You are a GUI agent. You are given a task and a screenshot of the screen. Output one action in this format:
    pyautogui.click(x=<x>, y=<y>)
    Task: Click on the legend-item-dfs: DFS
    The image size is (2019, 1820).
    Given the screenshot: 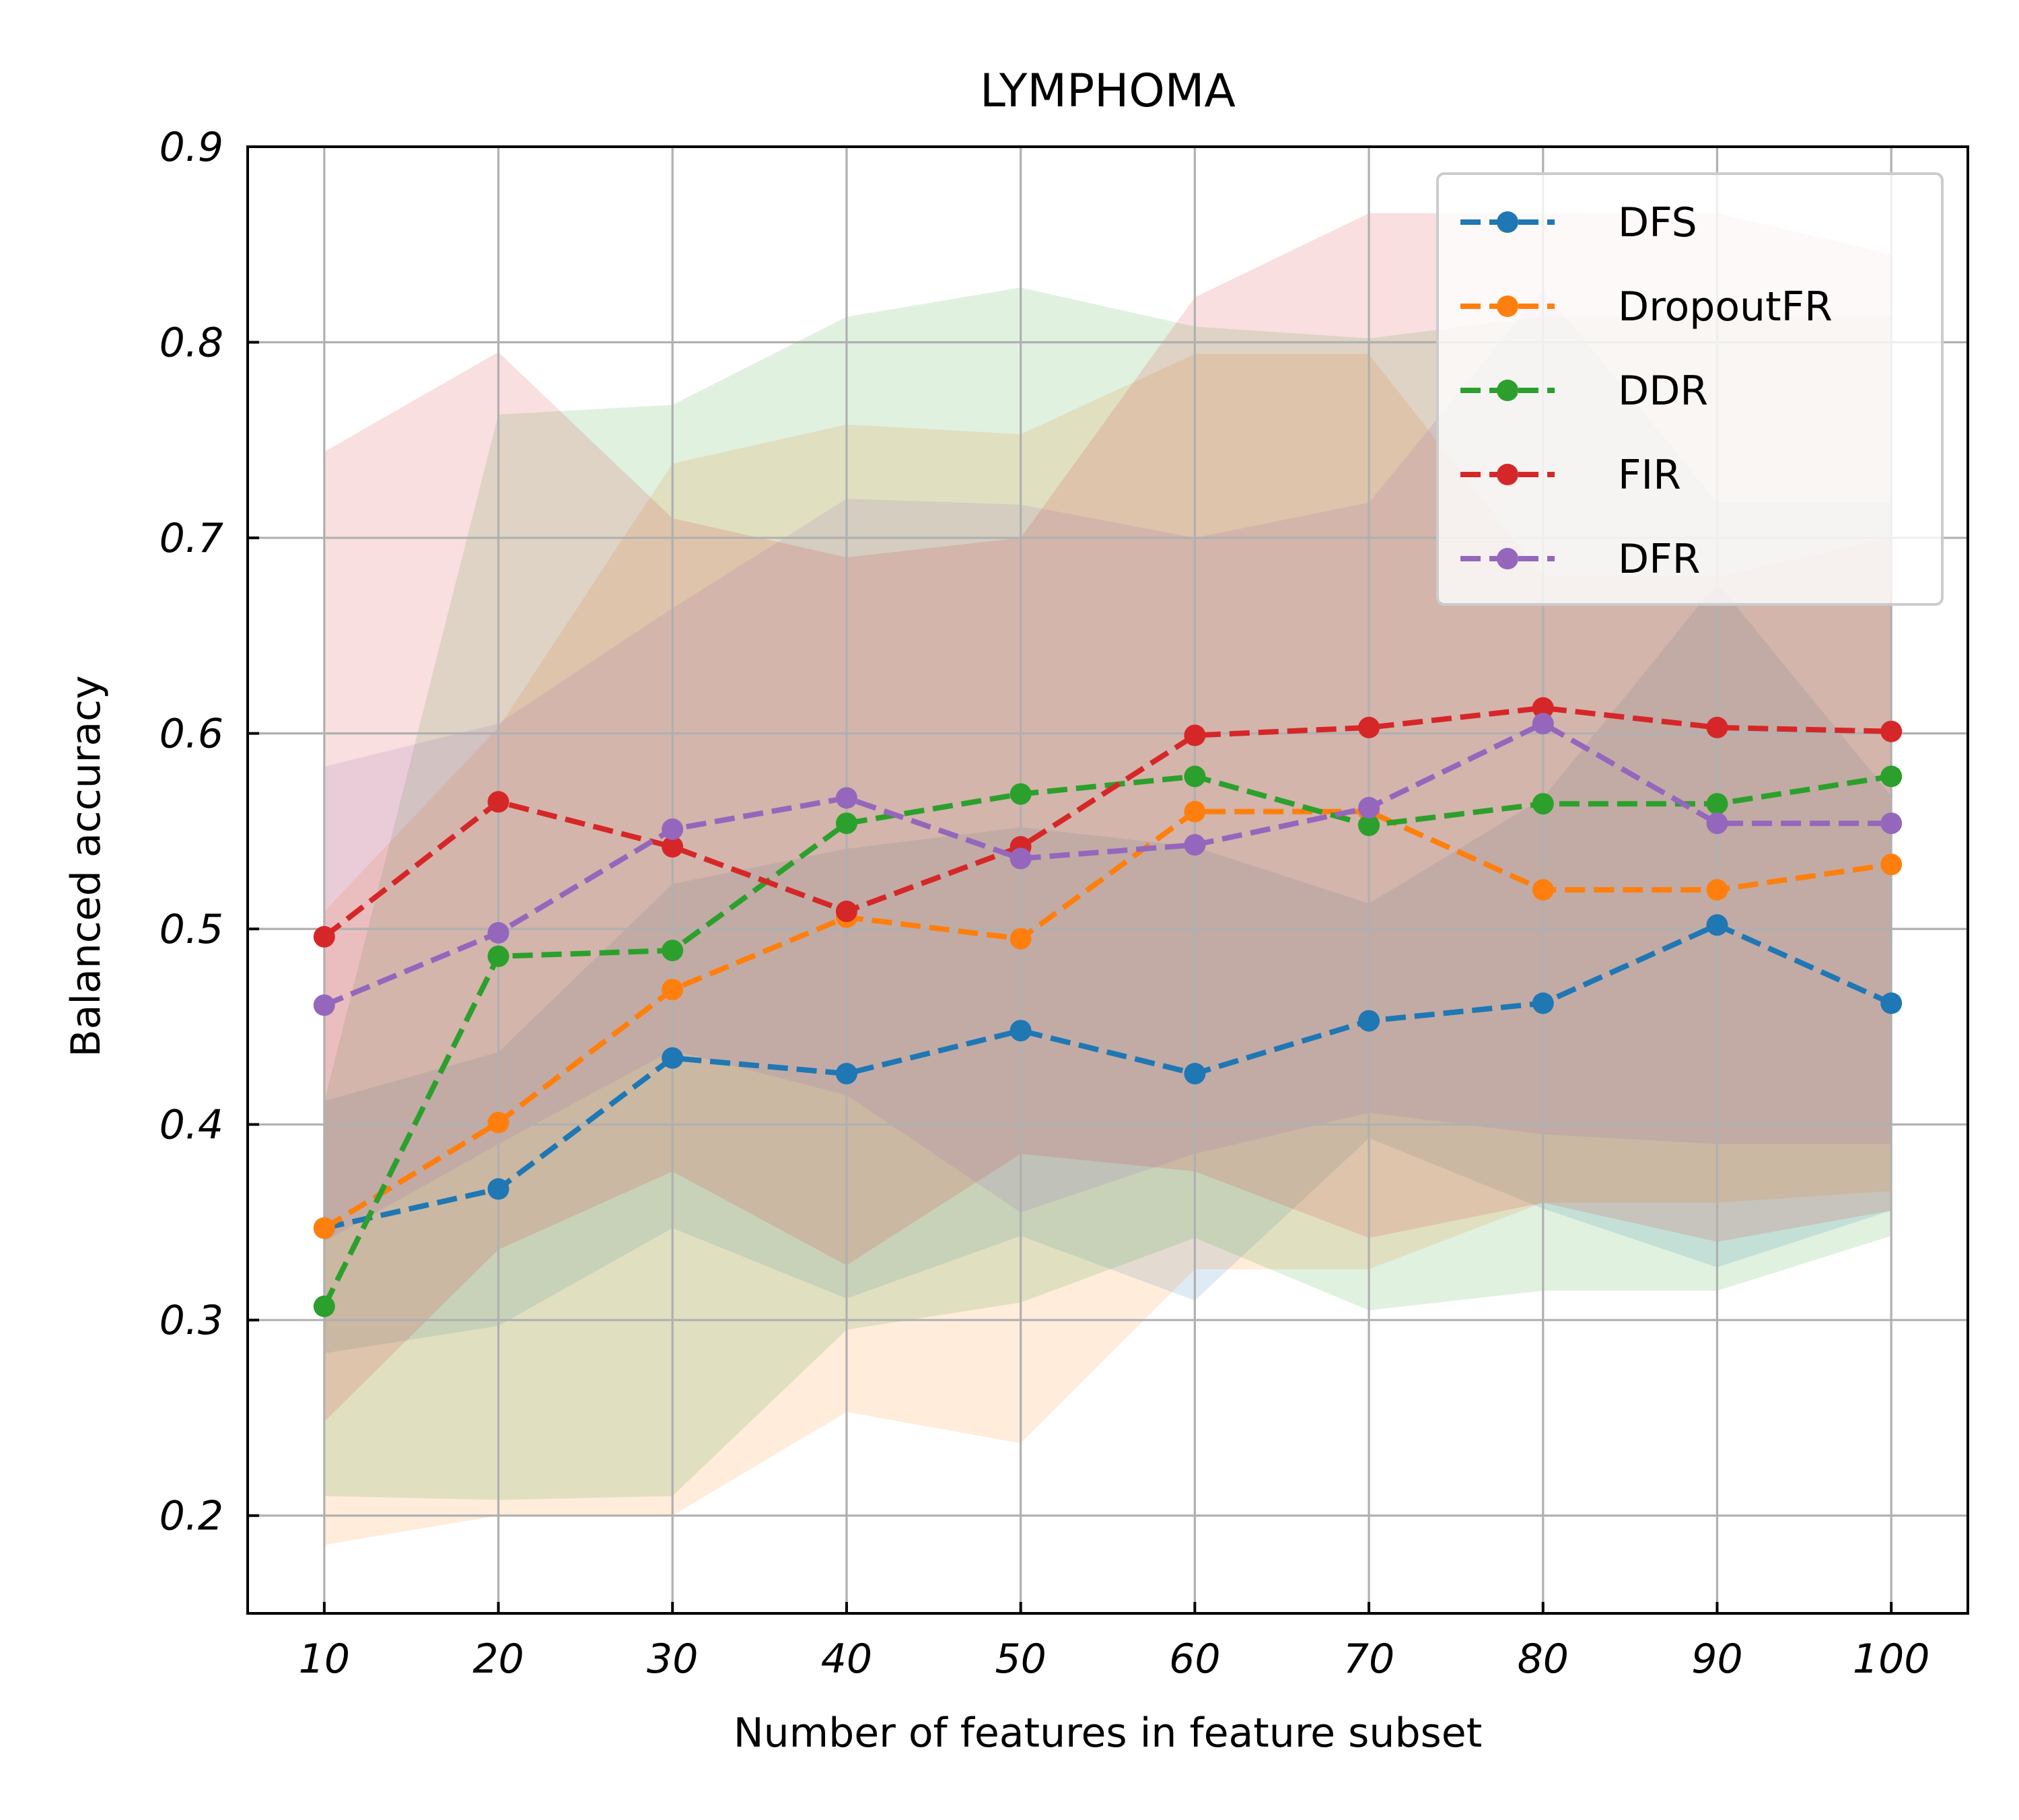 What is the action you would take?
    pyautogui.click(x=1578, y=222)
    